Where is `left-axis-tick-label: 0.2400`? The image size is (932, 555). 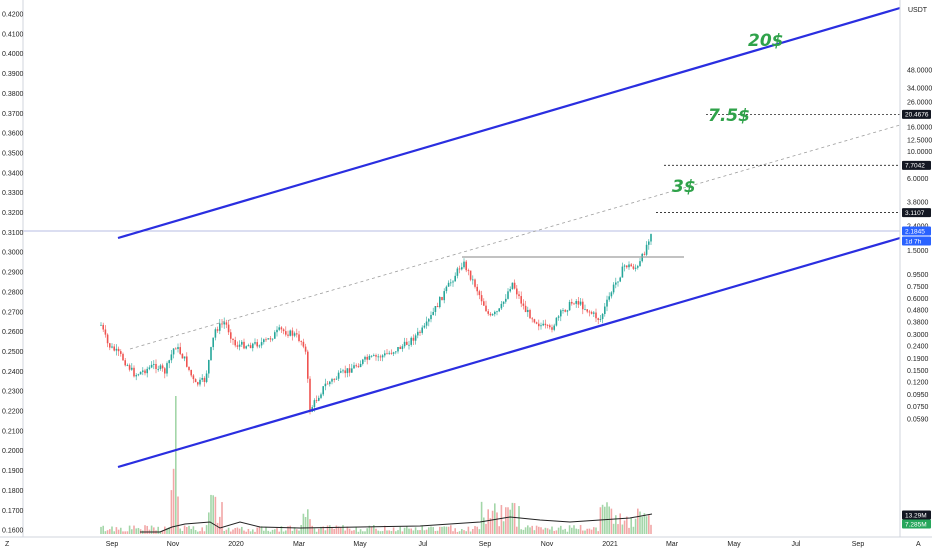 left-axis-tick-label: 0.2400 is located at coordinates (13, 372).